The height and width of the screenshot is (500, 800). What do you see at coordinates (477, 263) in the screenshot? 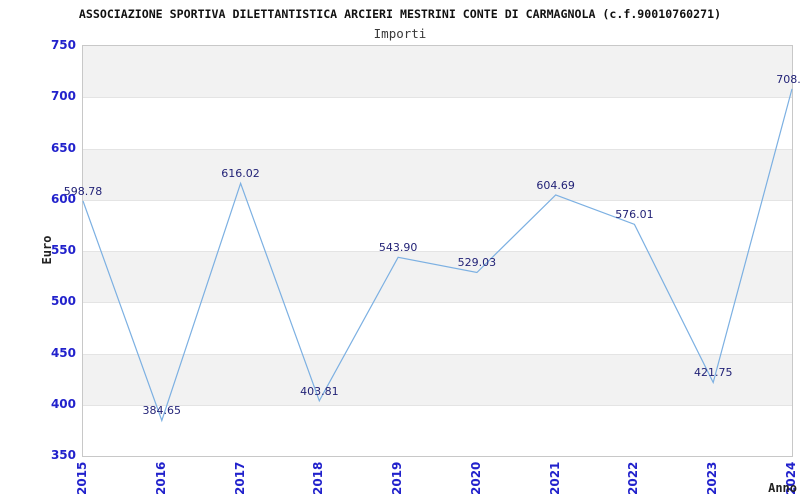
I see `point-value-label: 529.03` at bounding box center [477, 263].